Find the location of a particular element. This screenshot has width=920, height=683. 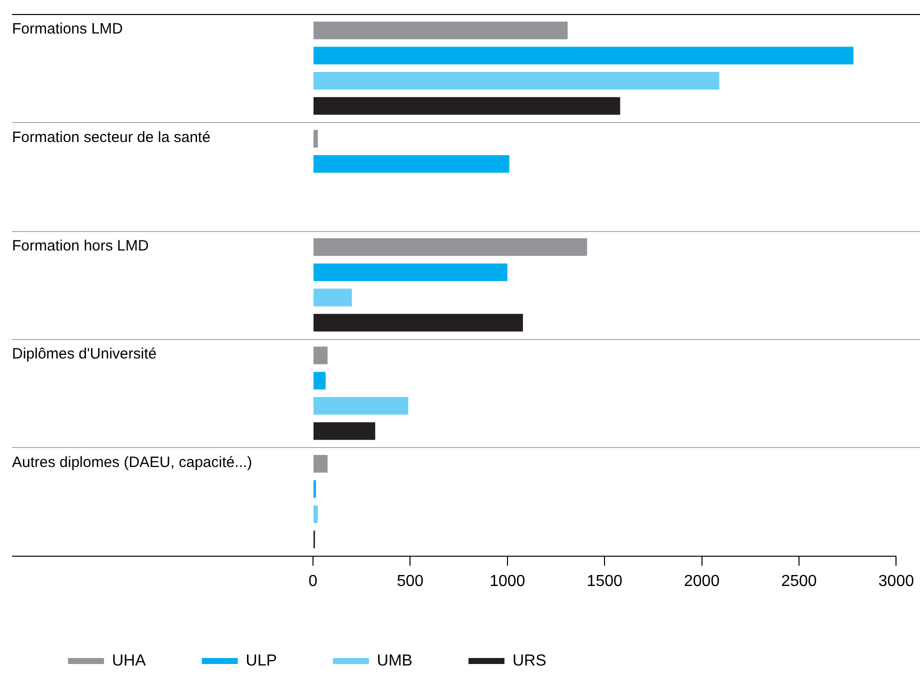

legend-label: UHA is located at coordinates (129, 661).